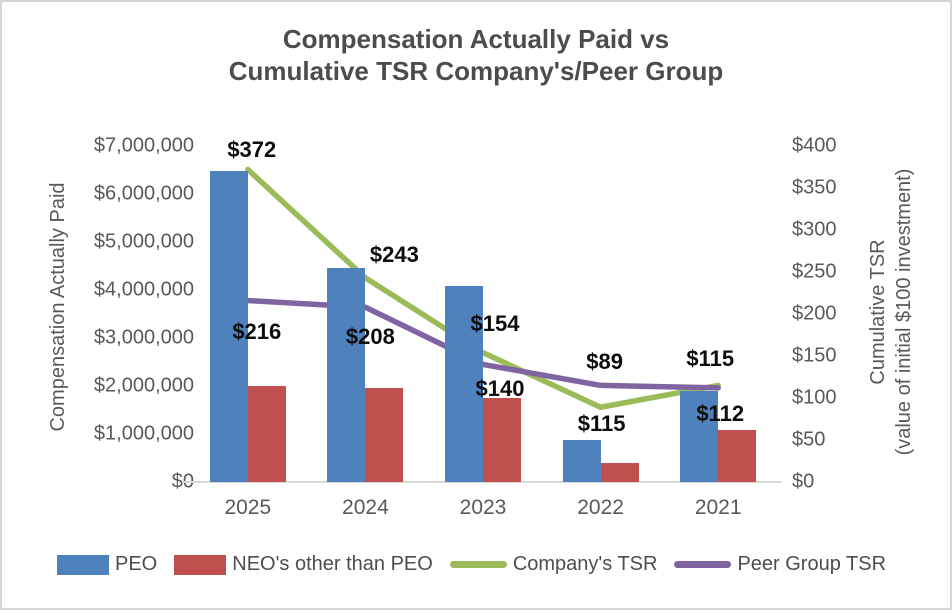  I want to click on x-axis-label-2024: 2024, so click(365, 507).